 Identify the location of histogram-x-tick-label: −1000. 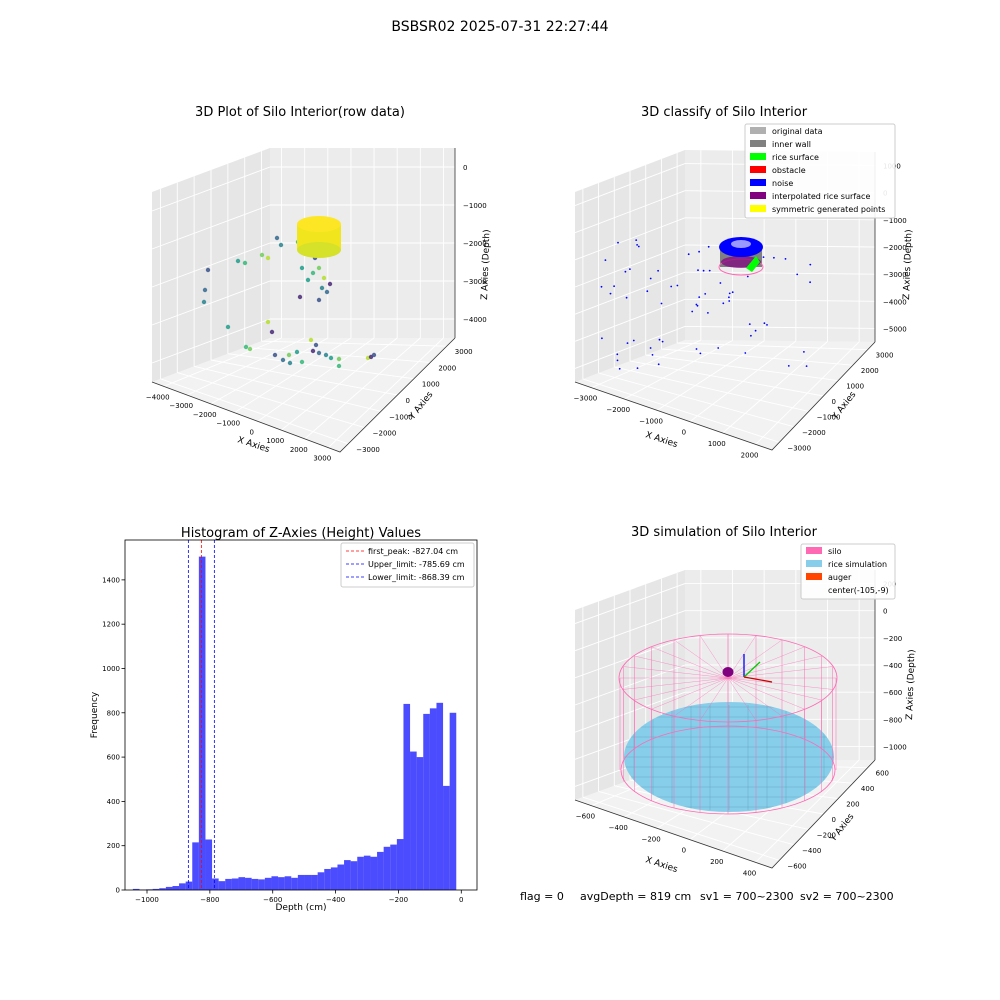
(147, 900).